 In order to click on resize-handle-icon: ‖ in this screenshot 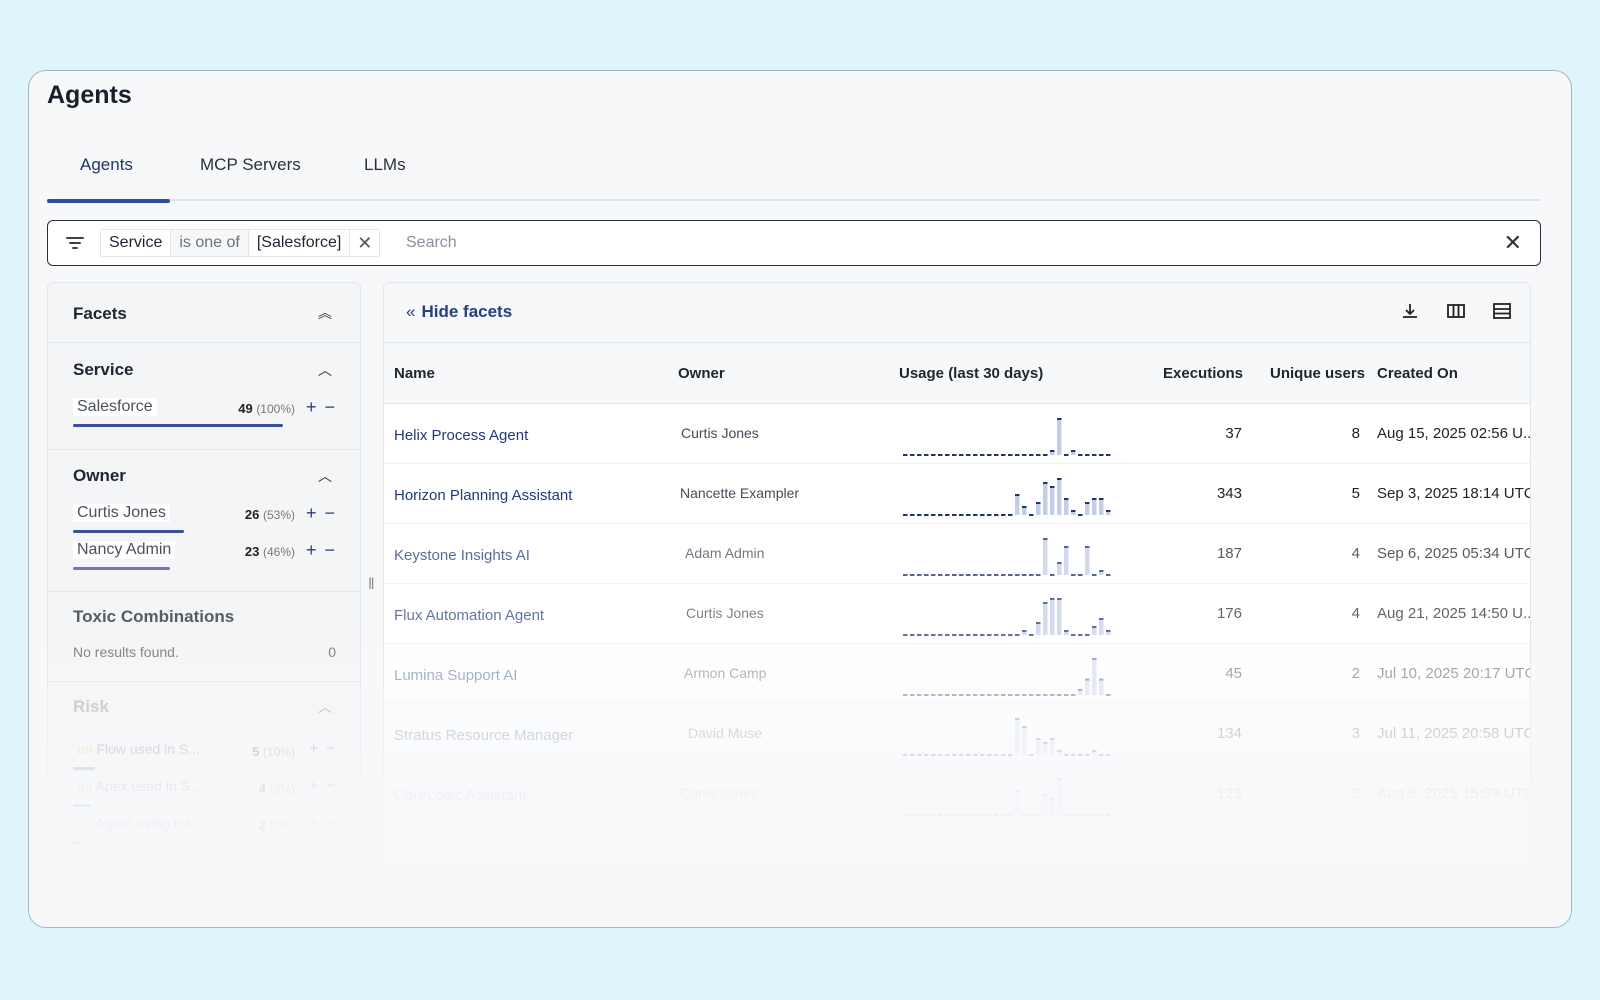, I will do `click(371, 584)`.